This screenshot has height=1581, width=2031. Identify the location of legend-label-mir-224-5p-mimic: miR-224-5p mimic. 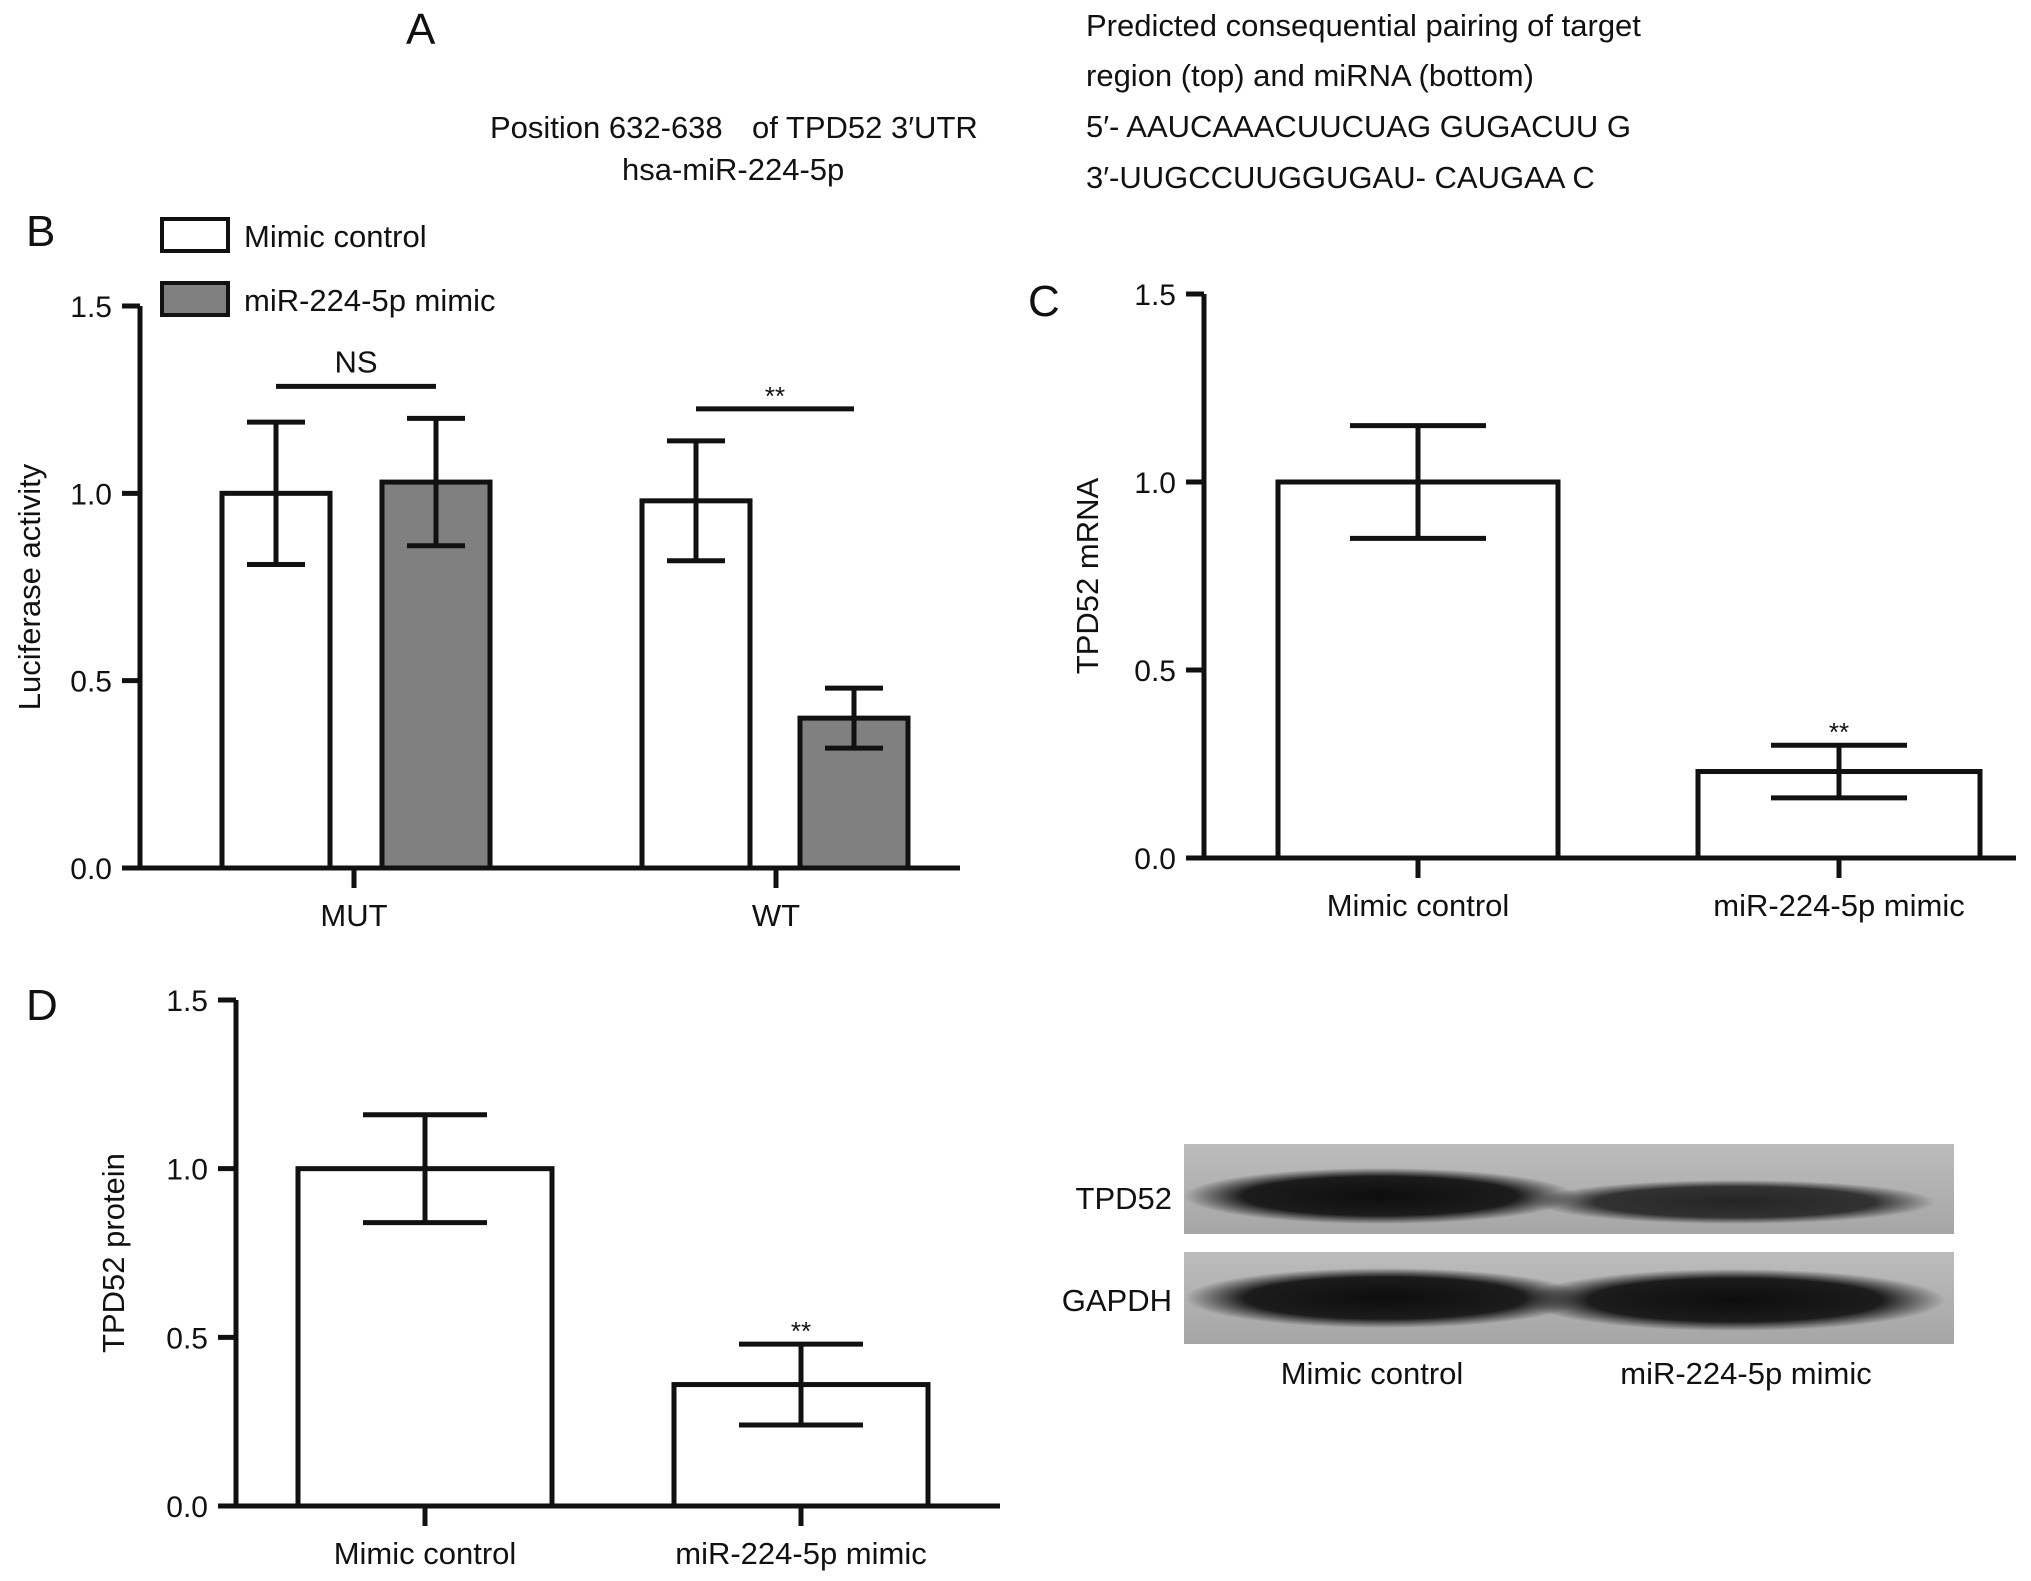
(369, 300).